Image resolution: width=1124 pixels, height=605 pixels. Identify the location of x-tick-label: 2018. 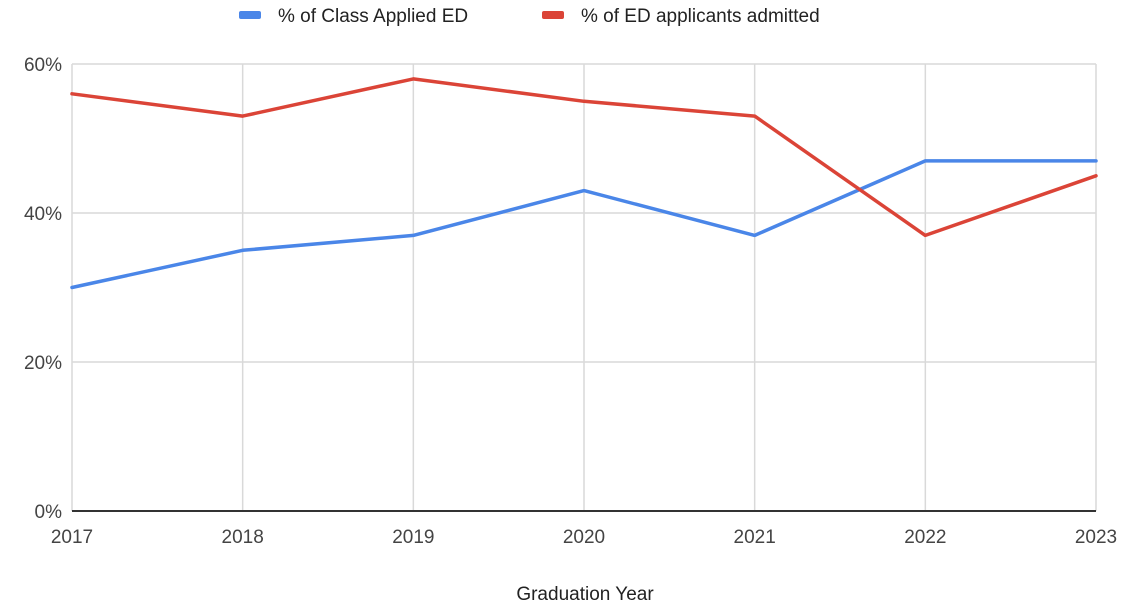
(243, 537).